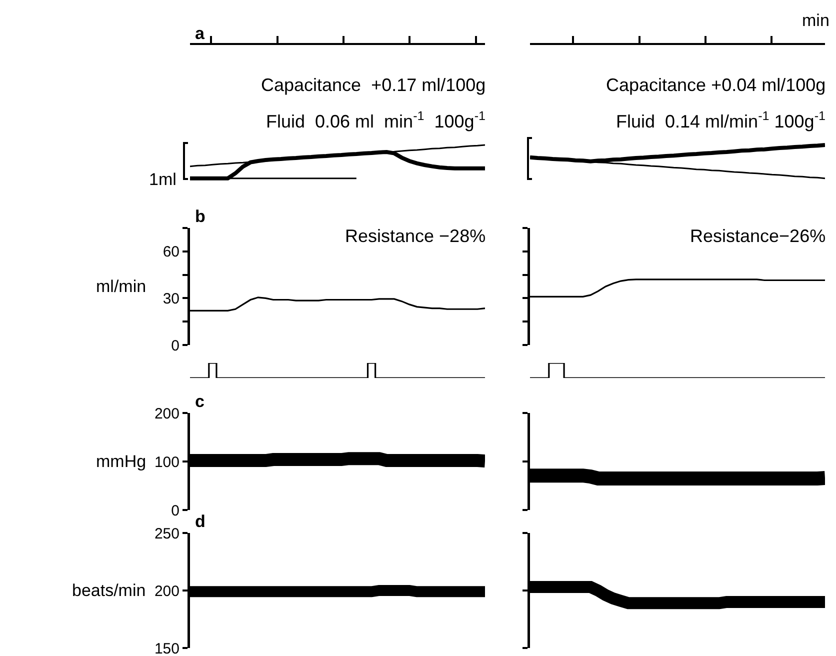 Image resolution: width=836 pixels, height=656 pixels. Describe the element at coordinates (162, 179) in the screenshot. I see `y-axis-title: 1ml` at that location.